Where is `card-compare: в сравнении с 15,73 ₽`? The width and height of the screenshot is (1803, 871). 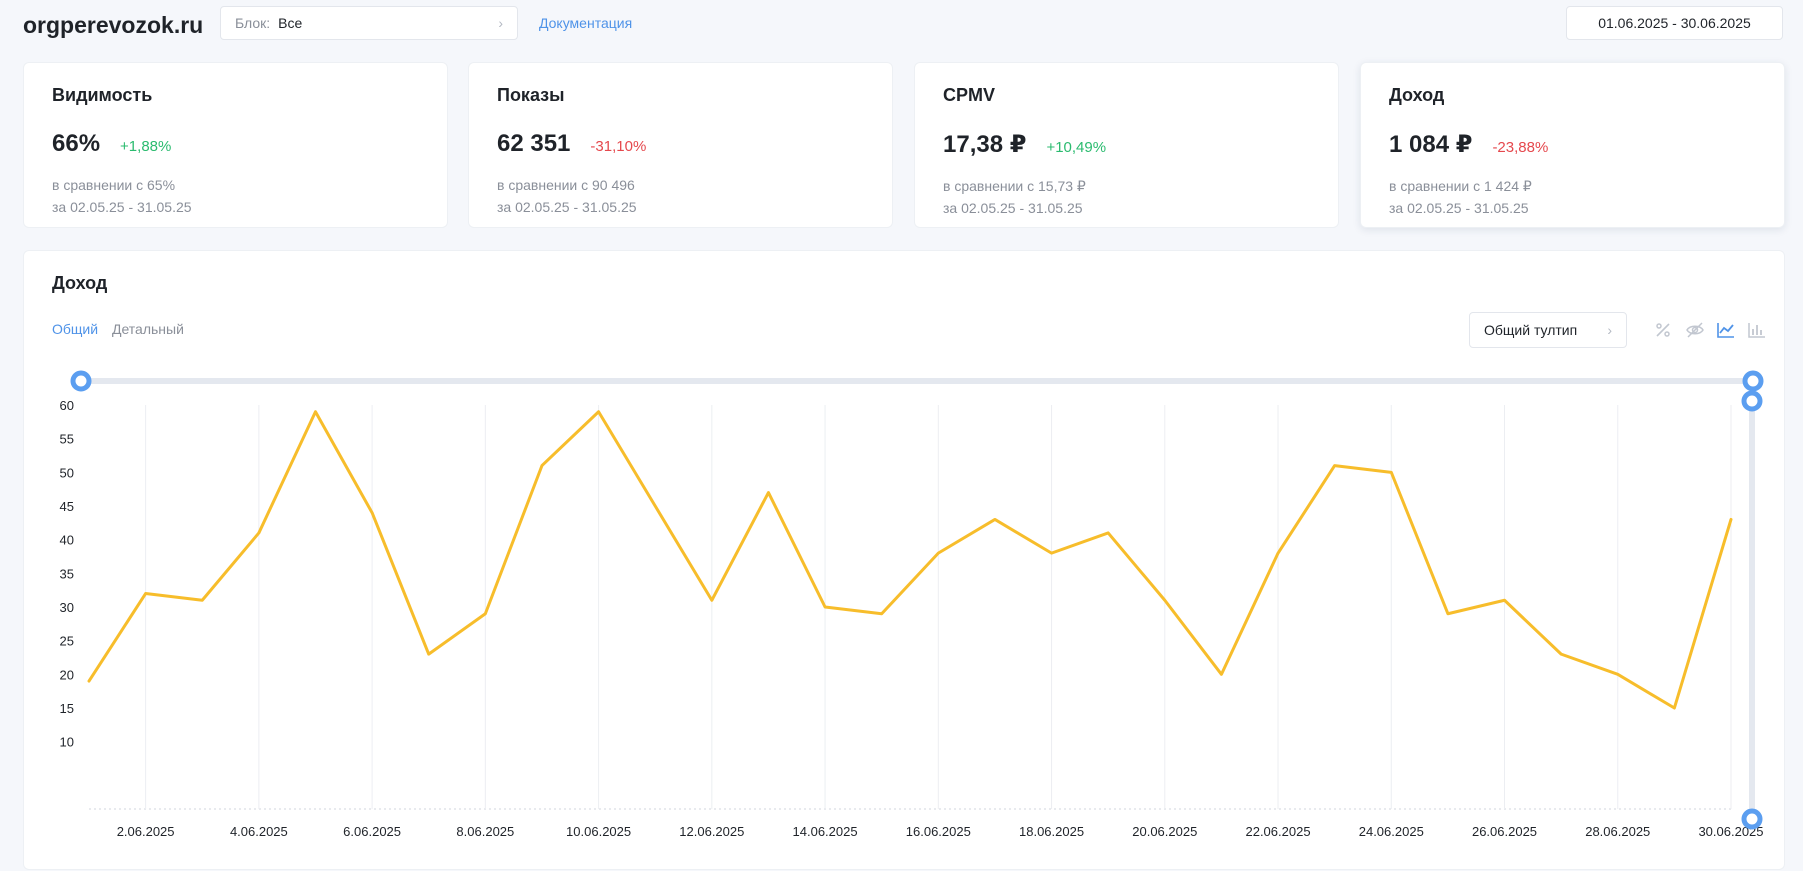 card-compare: в сравнении с 15,73 ₽ is located at coordinates (1014, 186).